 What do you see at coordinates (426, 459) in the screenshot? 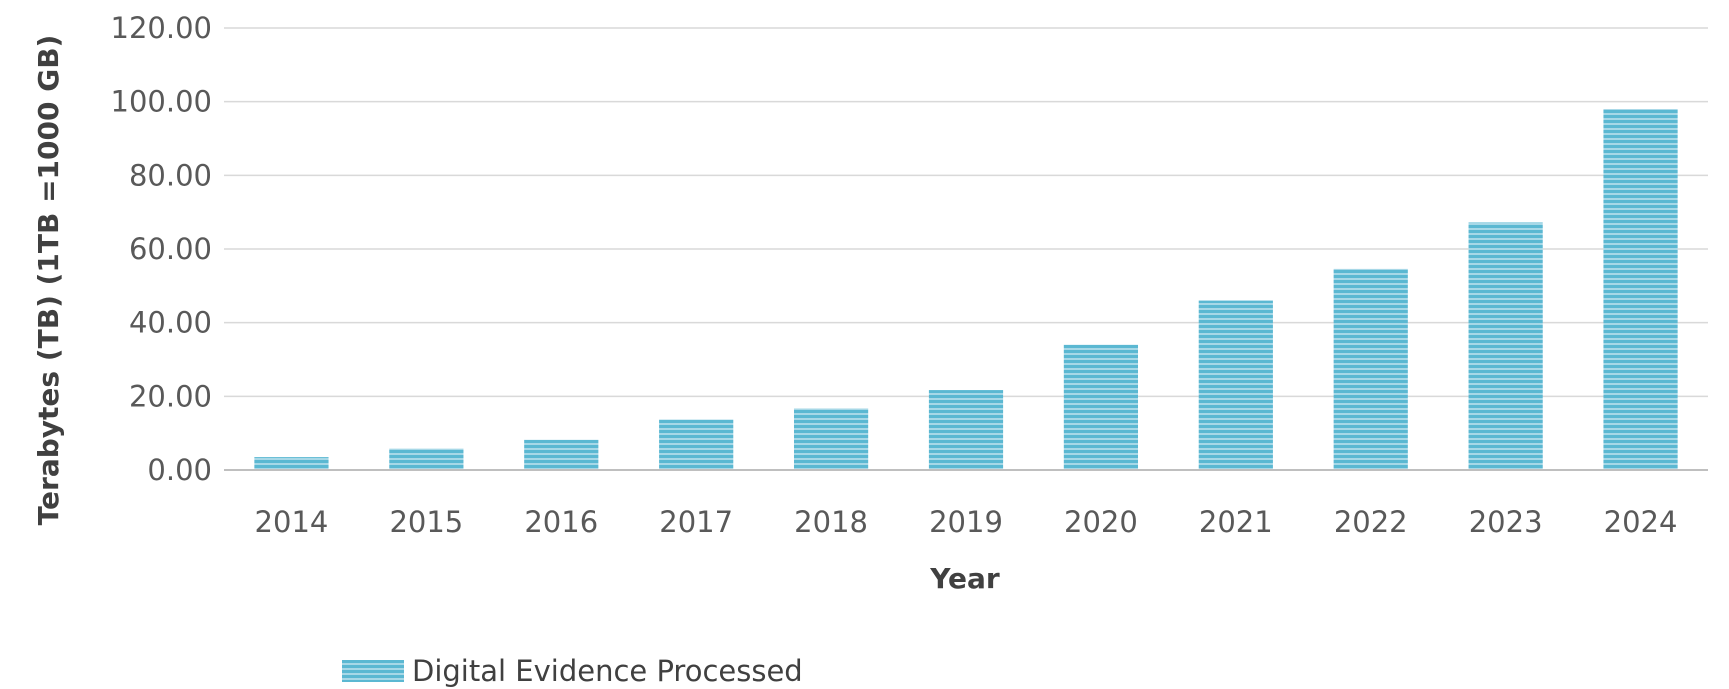
I see `bar-2015` at bounding box center [426, 459].